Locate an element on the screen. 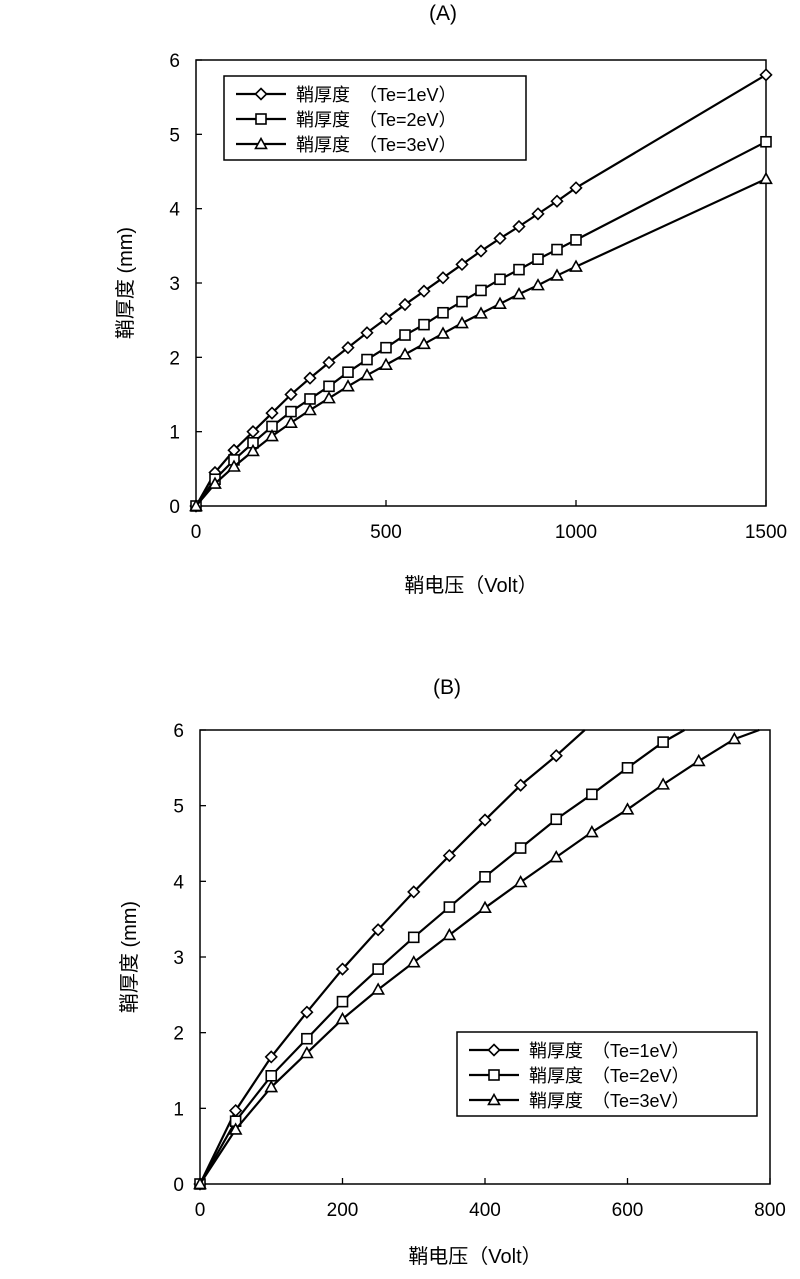  series-1-point is located at coordinates (766, 74).